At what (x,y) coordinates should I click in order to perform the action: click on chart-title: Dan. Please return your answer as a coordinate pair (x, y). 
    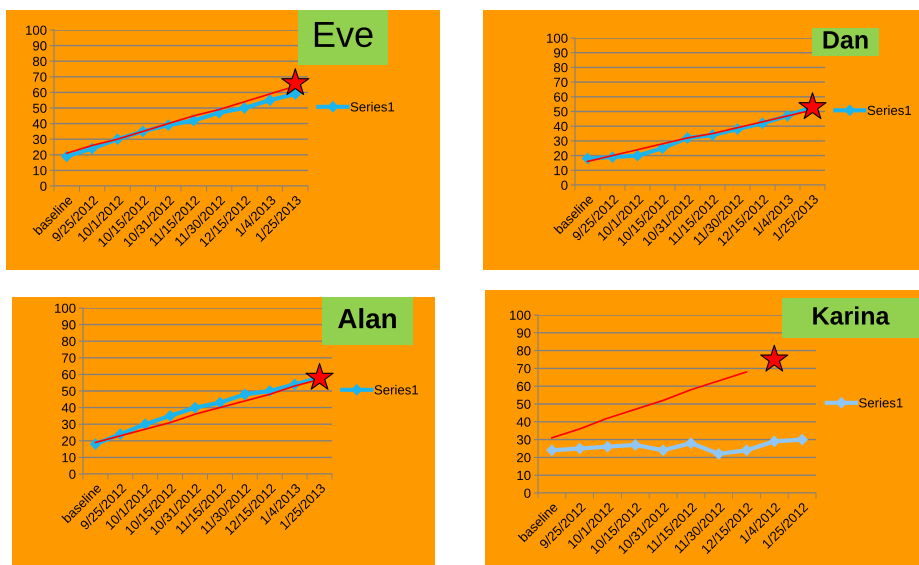
    Looking at the image, I should click on (846, 40).